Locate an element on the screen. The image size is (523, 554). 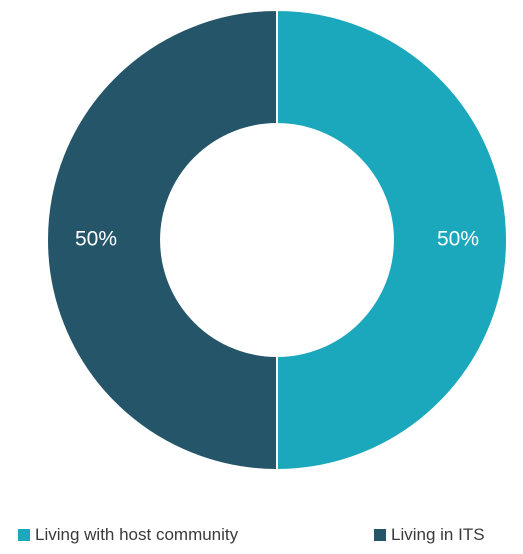
legend-label-its: Living in ITS is located at coordinates (438, 534).